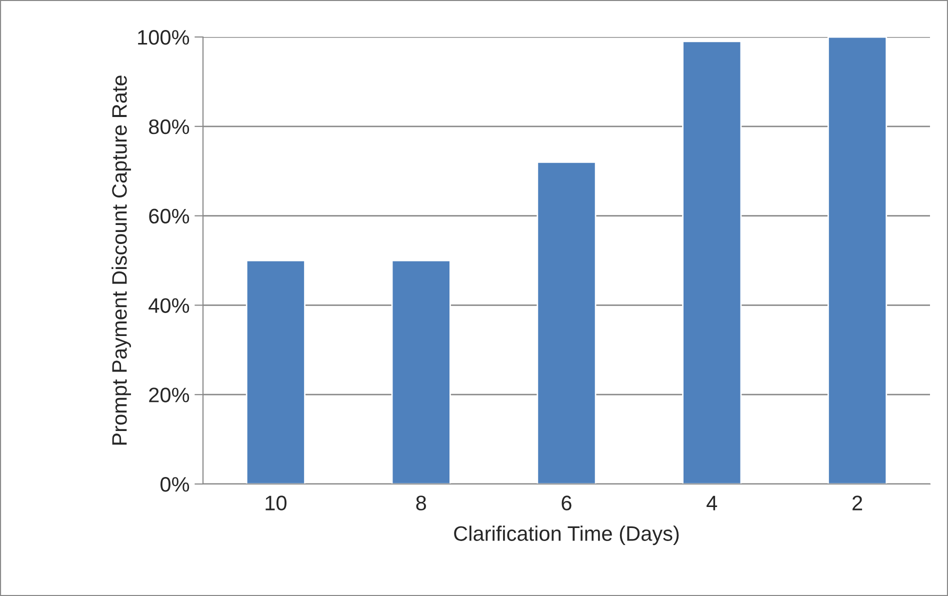 This screenshot has height=596, width=948. What do you see at coordinates (169, 216) in the screenshot?
I see `y-tick-label: 60%` at bounding box center [169, 216].